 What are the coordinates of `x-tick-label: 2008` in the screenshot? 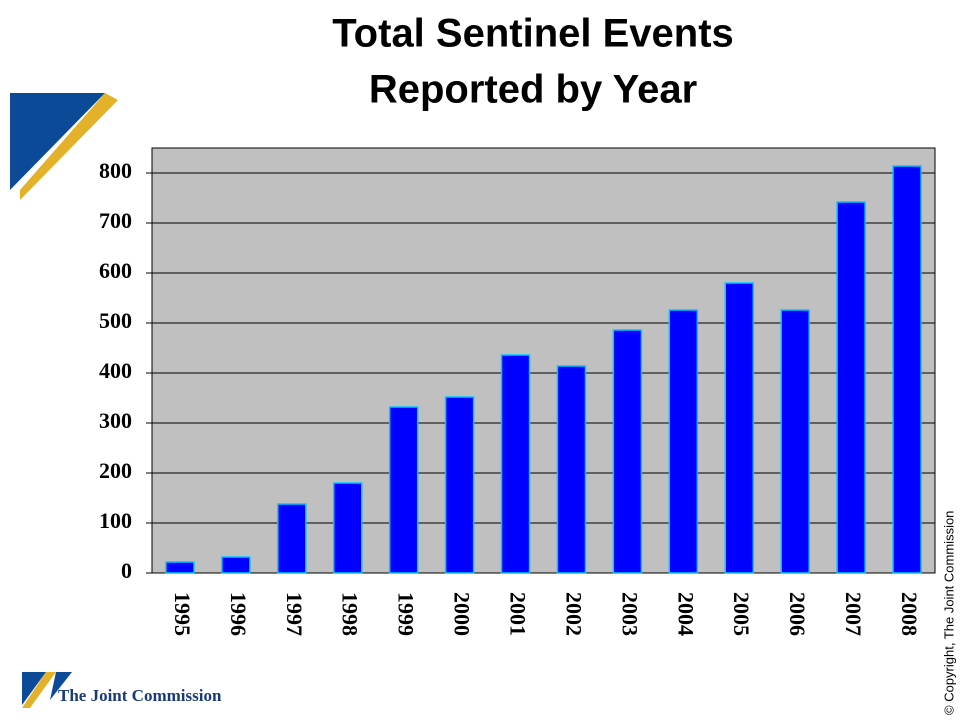 It's located at (909, 614).